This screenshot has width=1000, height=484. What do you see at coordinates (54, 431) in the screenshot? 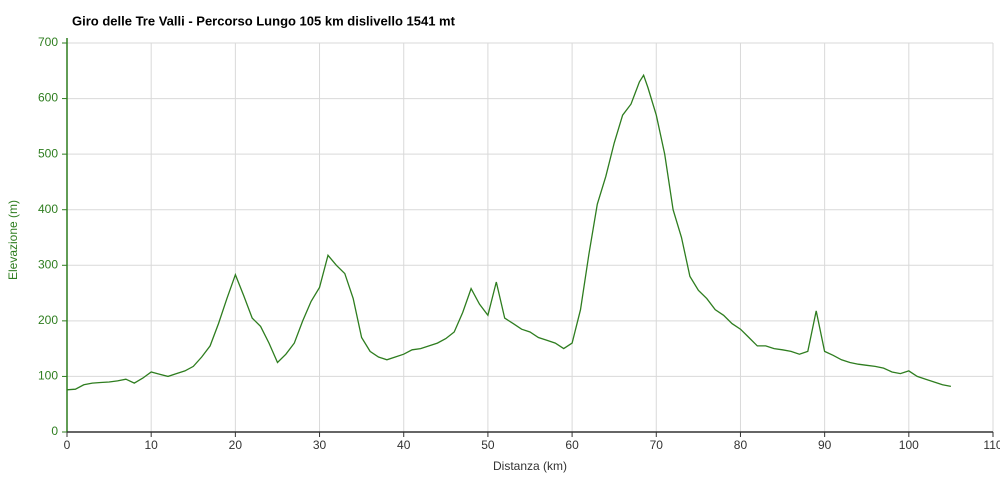
I see `y-tick-label: 0` at bounding box center [54, 431].